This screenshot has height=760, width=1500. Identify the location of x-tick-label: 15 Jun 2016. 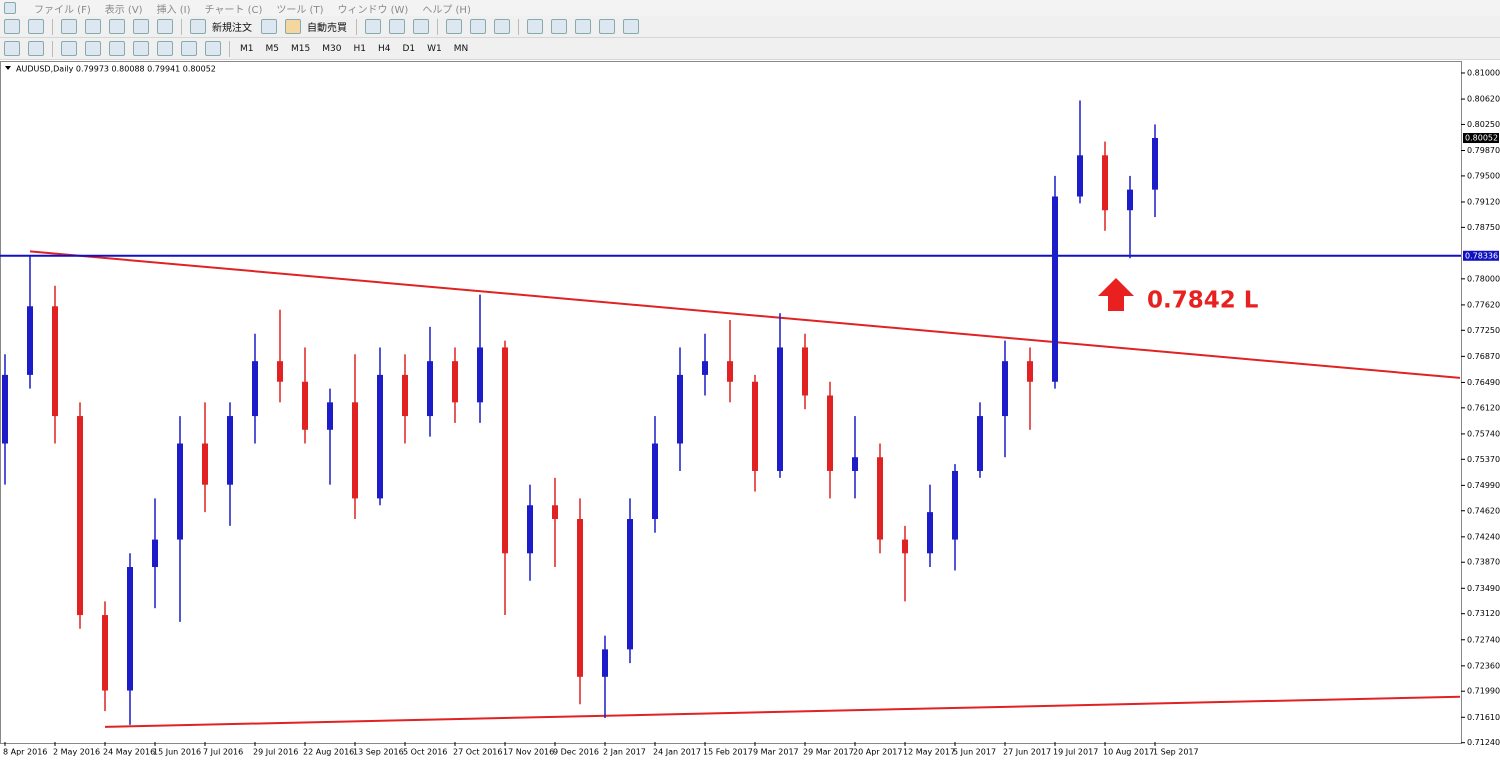
(177, 752).